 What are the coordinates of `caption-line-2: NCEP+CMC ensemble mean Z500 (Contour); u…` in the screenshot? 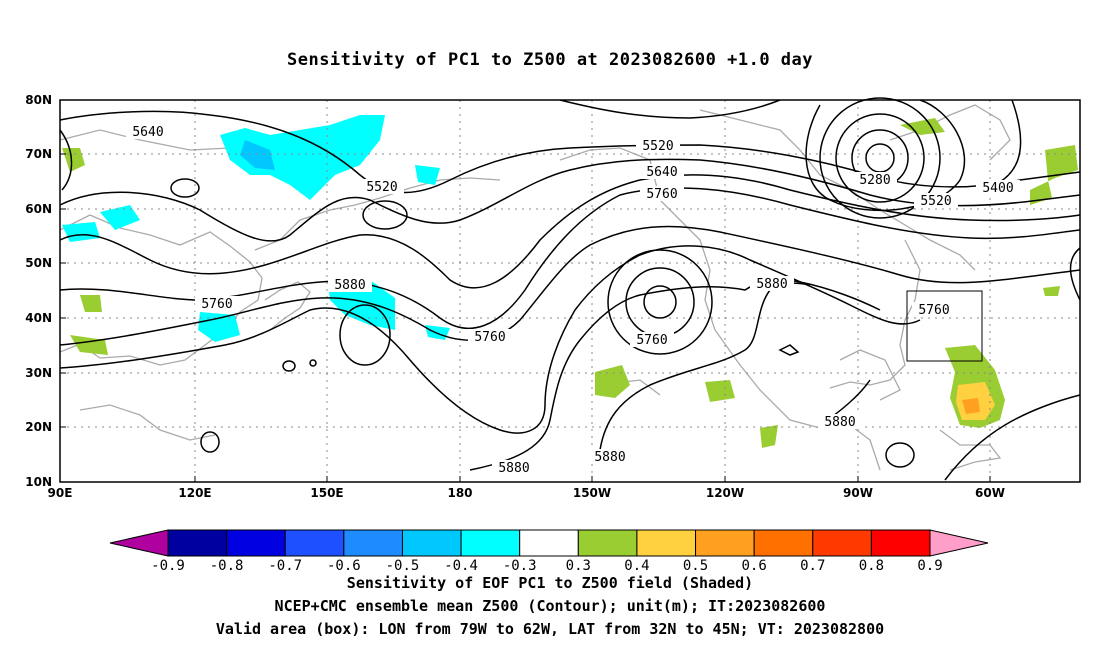 It's located at (550, 606).